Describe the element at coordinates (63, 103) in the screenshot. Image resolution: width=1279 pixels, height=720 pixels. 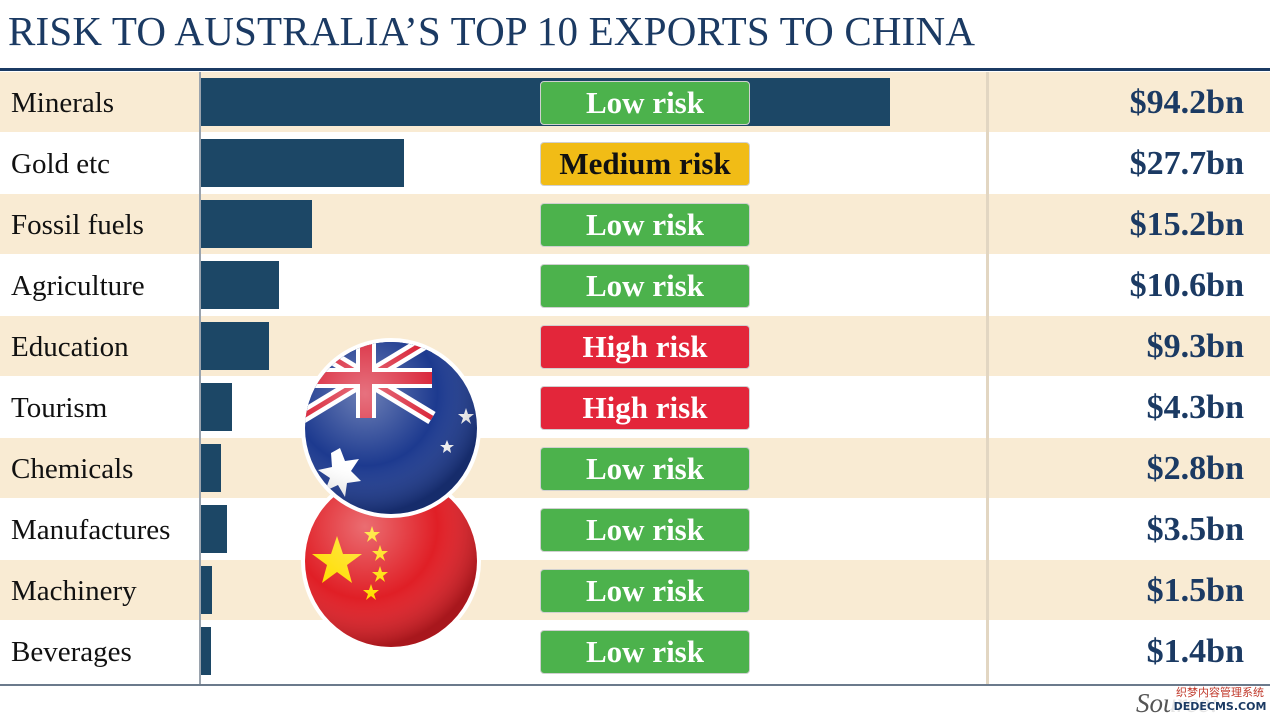
I see `category-label: Minerals` at that location.